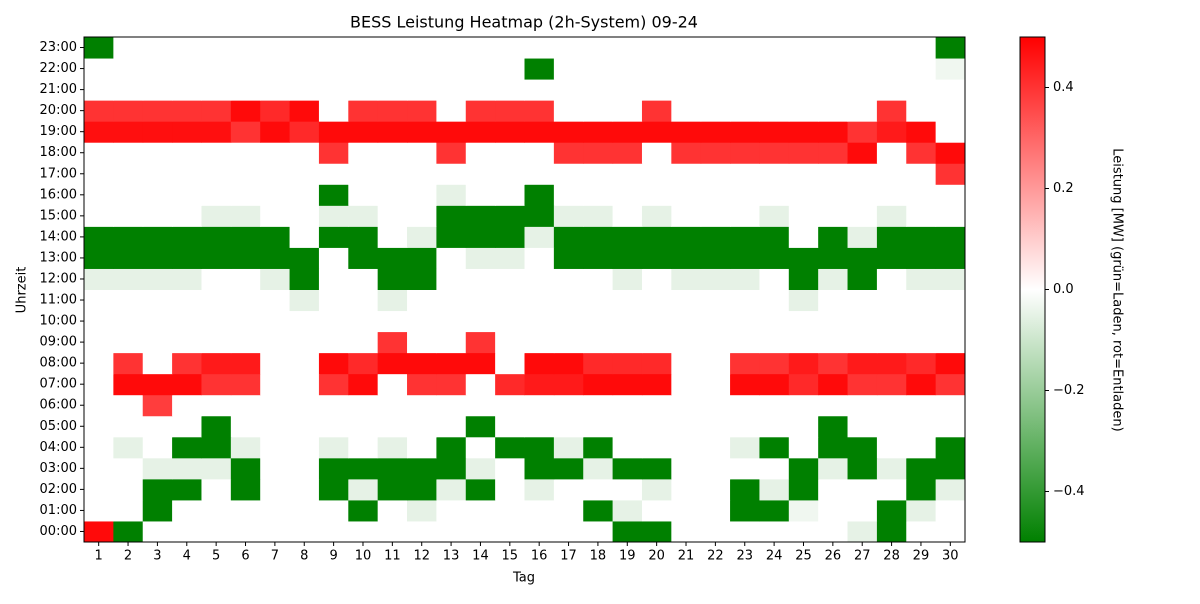 The image size is (1200, 604). What do you see at coordinates (862, 556) in the screenshot?
I see `x-tick-label: 27` at bounding box center [862, 556].